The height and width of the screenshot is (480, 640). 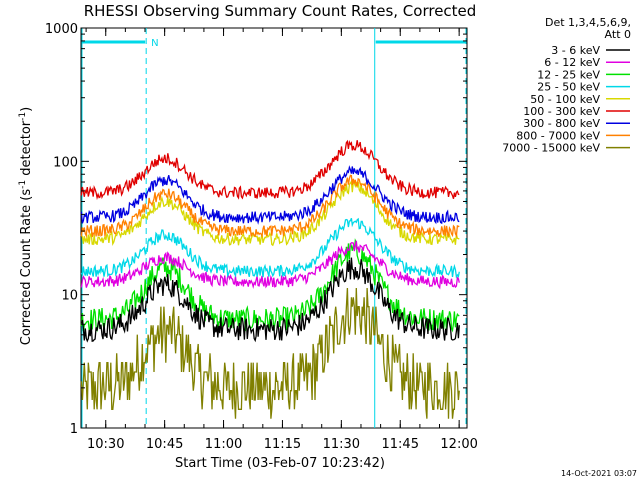 What do you see at coordinates (568, 87) in the screenshot?
I see `legend-label: 25 - 50 keV` at bounding box center [568, 87].